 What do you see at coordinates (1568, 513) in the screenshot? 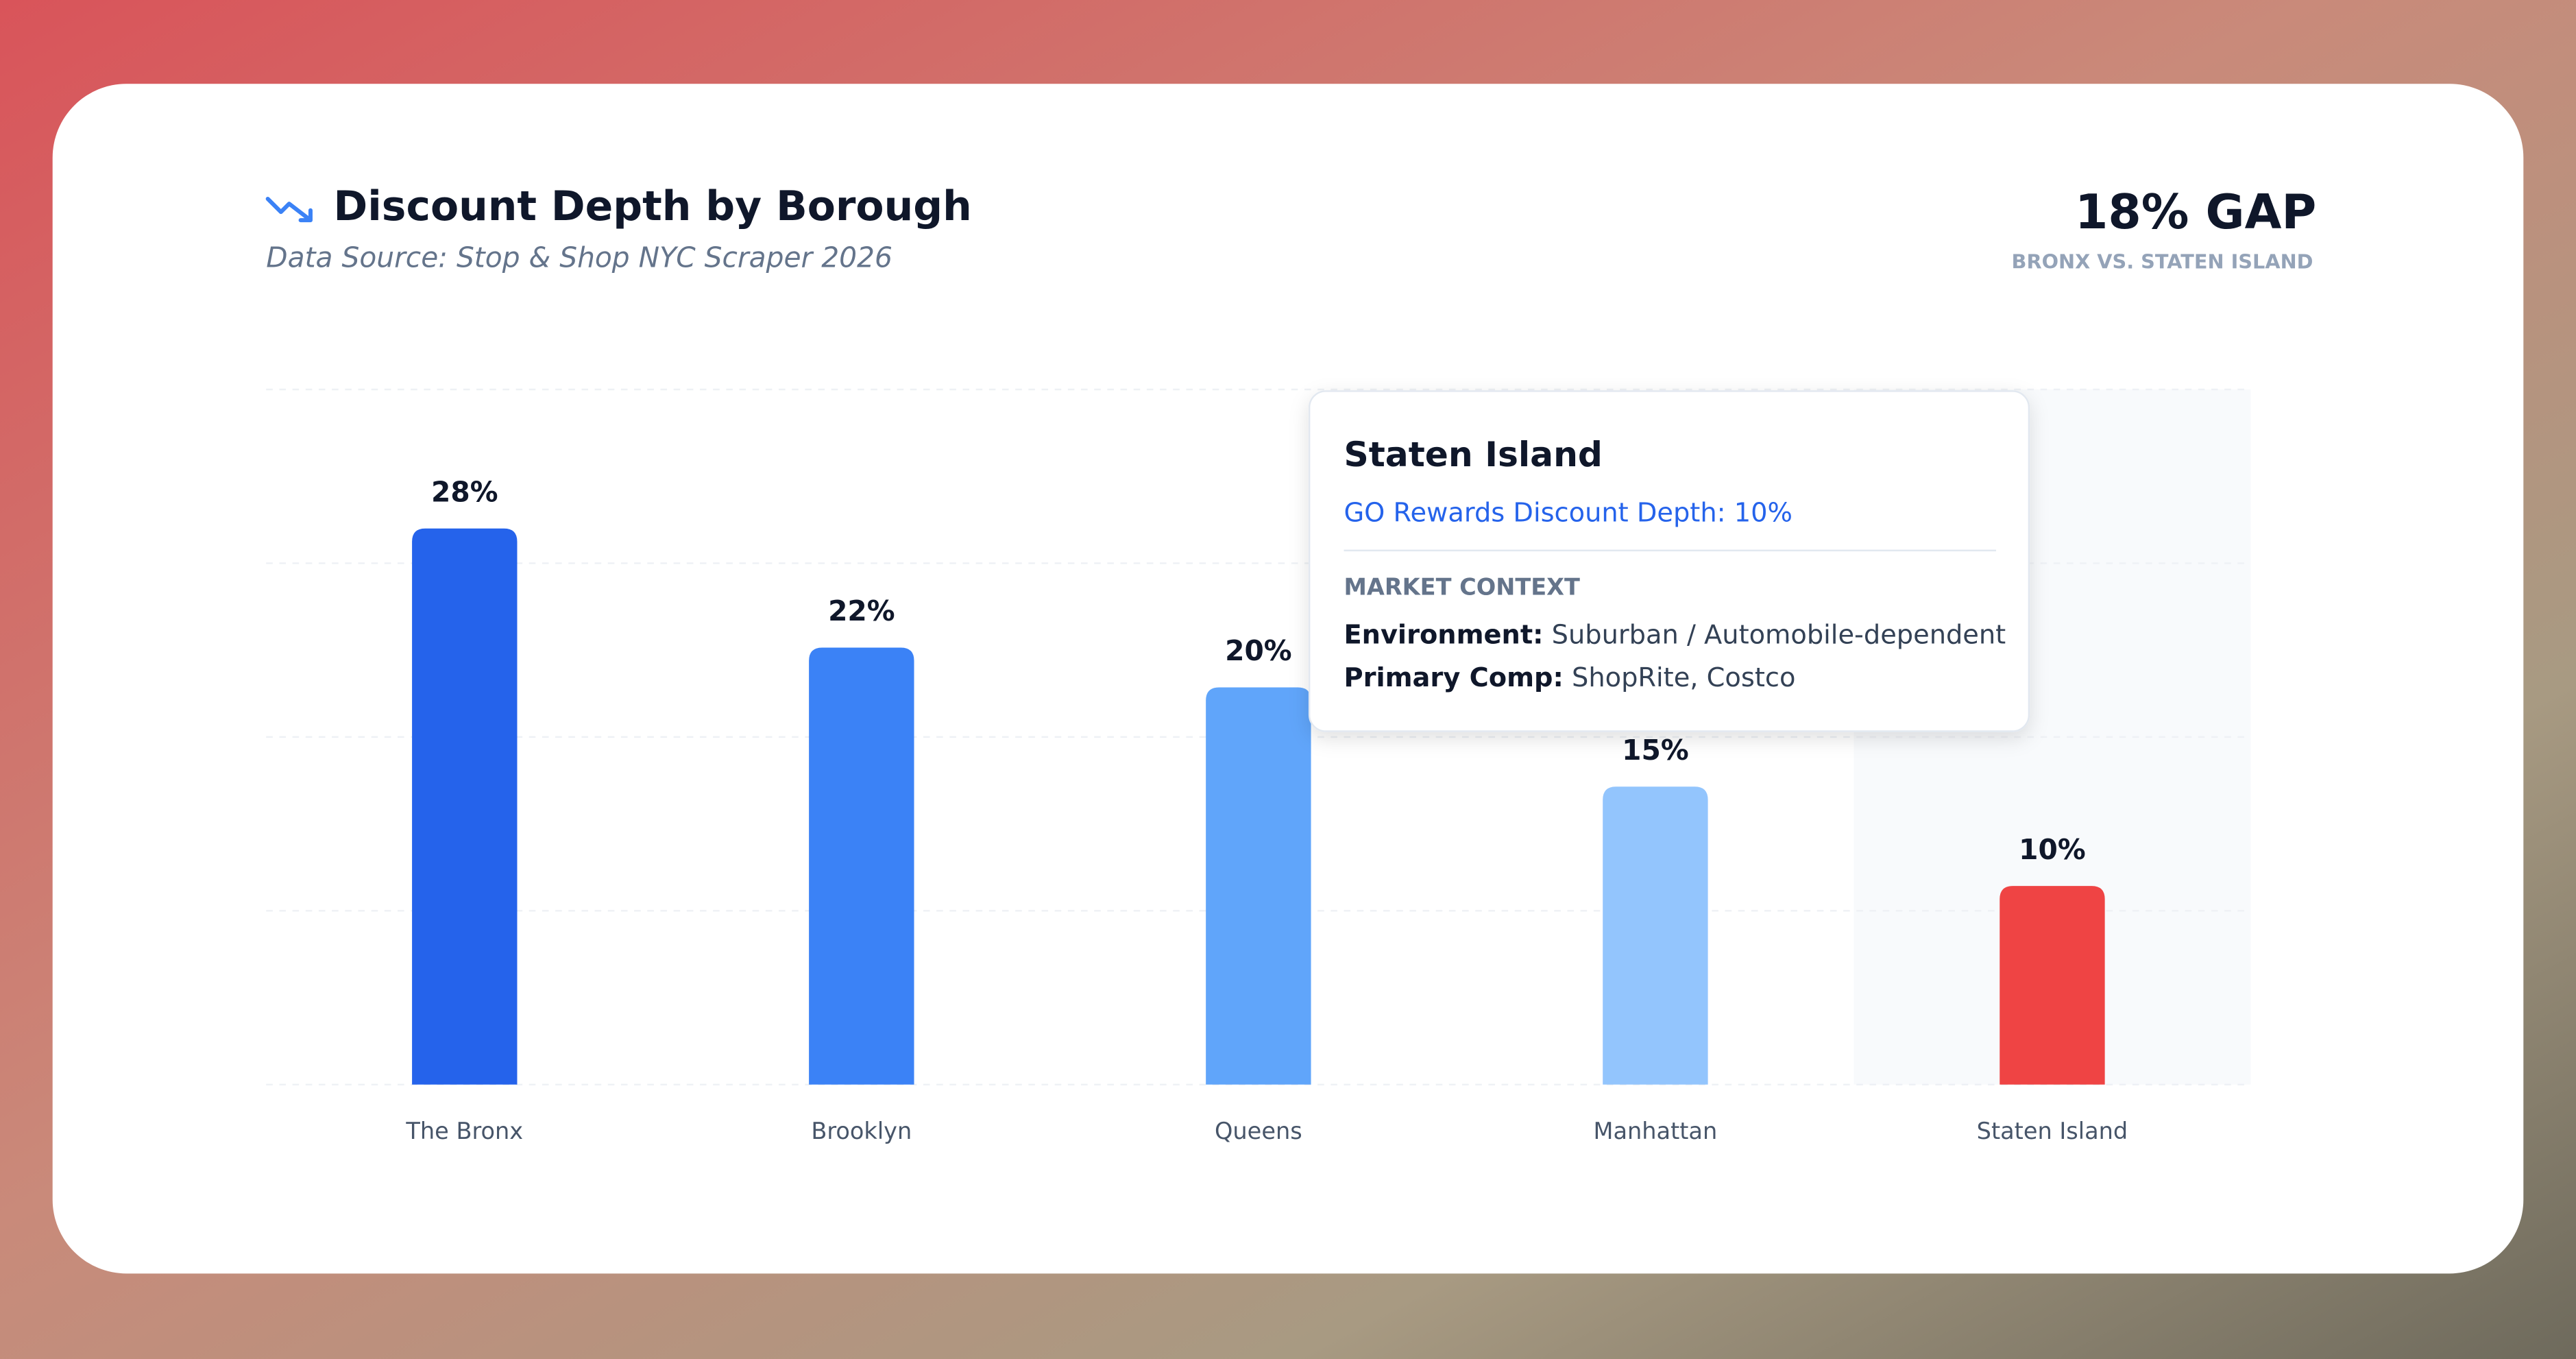
I see `tooltip-value: GO Rewards Discount Depth: 10%` at bounding box center [1568, 513].